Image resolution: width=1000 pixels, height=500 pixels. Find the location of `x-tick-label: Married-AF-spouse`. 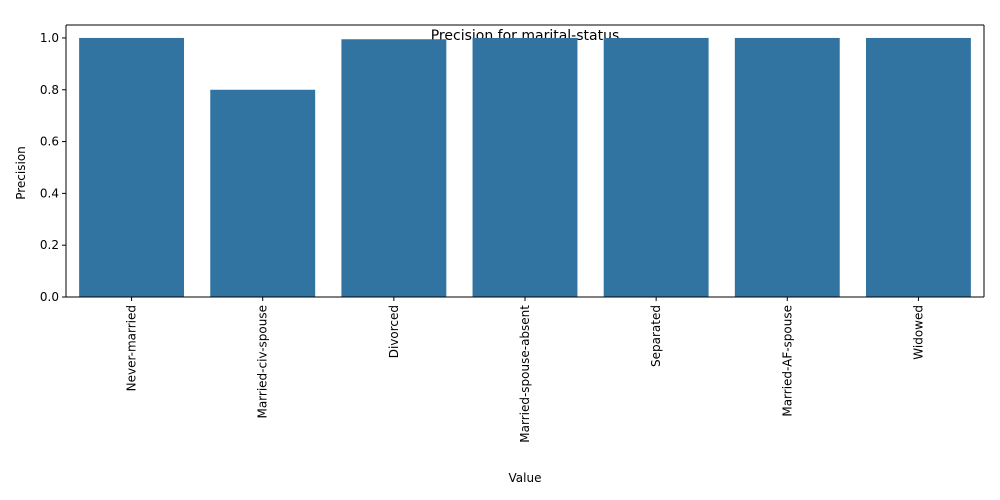

x-tick-label: Married-AF-spouse is located at coordinates (787, 361).